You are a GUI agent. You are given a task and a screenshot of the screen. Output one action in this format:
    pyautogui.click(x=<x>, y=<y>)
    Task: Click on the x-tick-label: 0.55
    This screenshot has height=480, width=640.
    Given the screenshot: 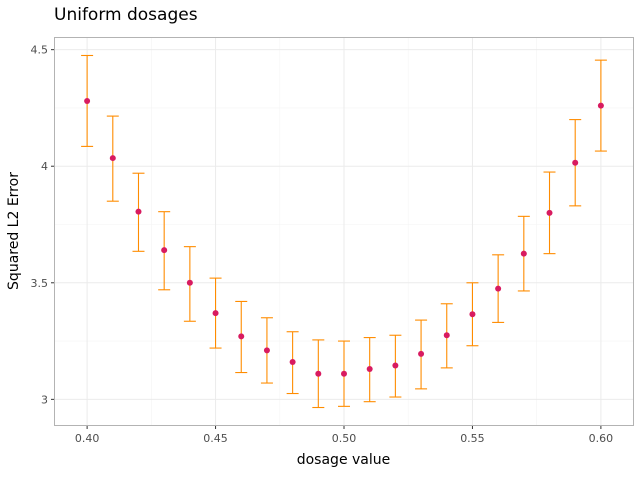 What is the action you would take?
    pyautogui.click(x=472, y=438)
    